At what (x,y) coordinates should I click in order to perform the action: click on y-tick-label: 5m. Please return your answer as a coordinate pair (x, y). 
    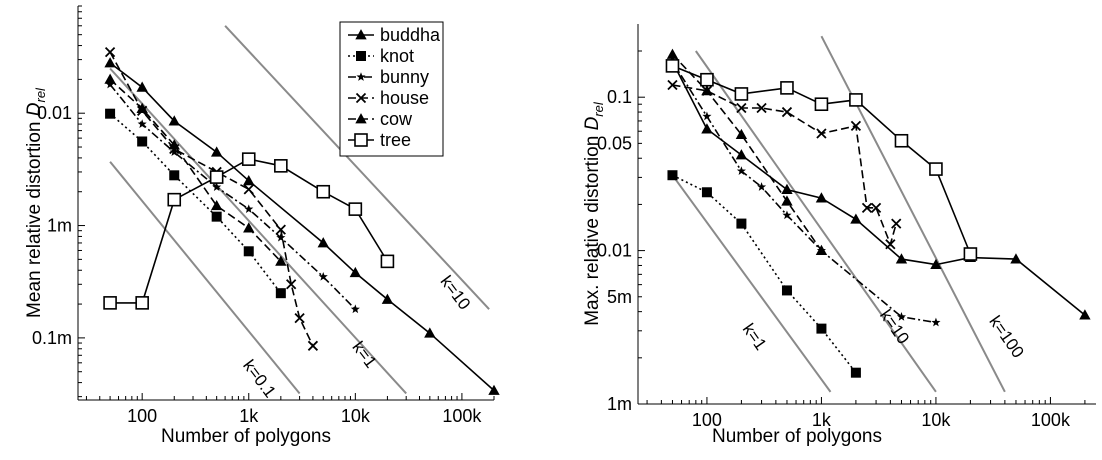
    Looking at the image, I should click on (619, 297).